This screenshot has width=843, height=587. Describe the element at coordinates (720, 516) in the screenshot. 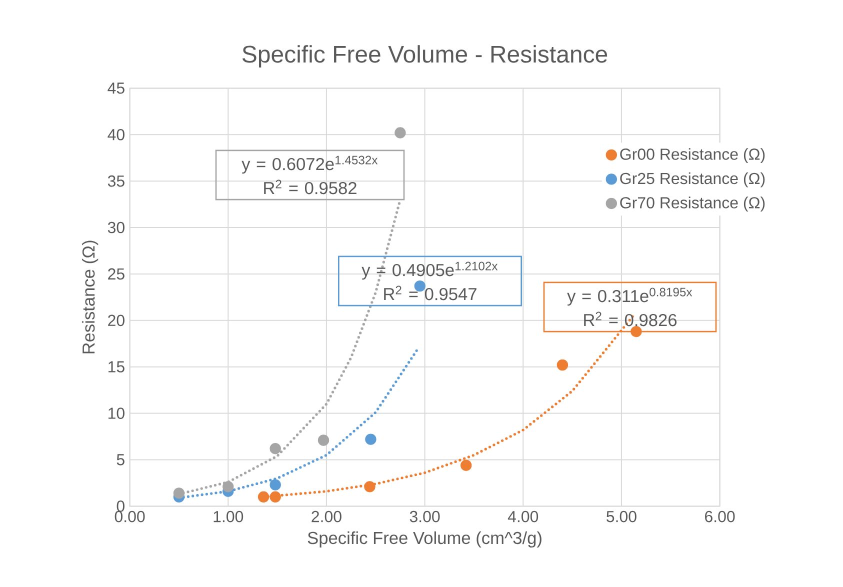

I see `x-tick-label: 6.00` at that location.